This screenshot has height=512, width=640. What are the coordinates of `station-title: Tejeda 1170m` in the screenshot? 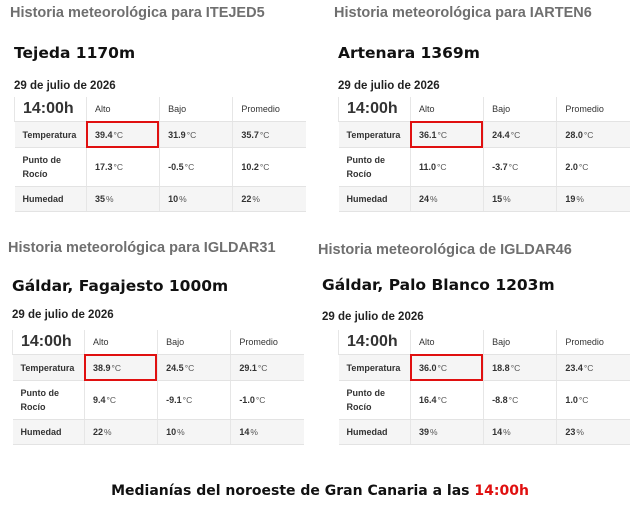 It's located at (75, 53).